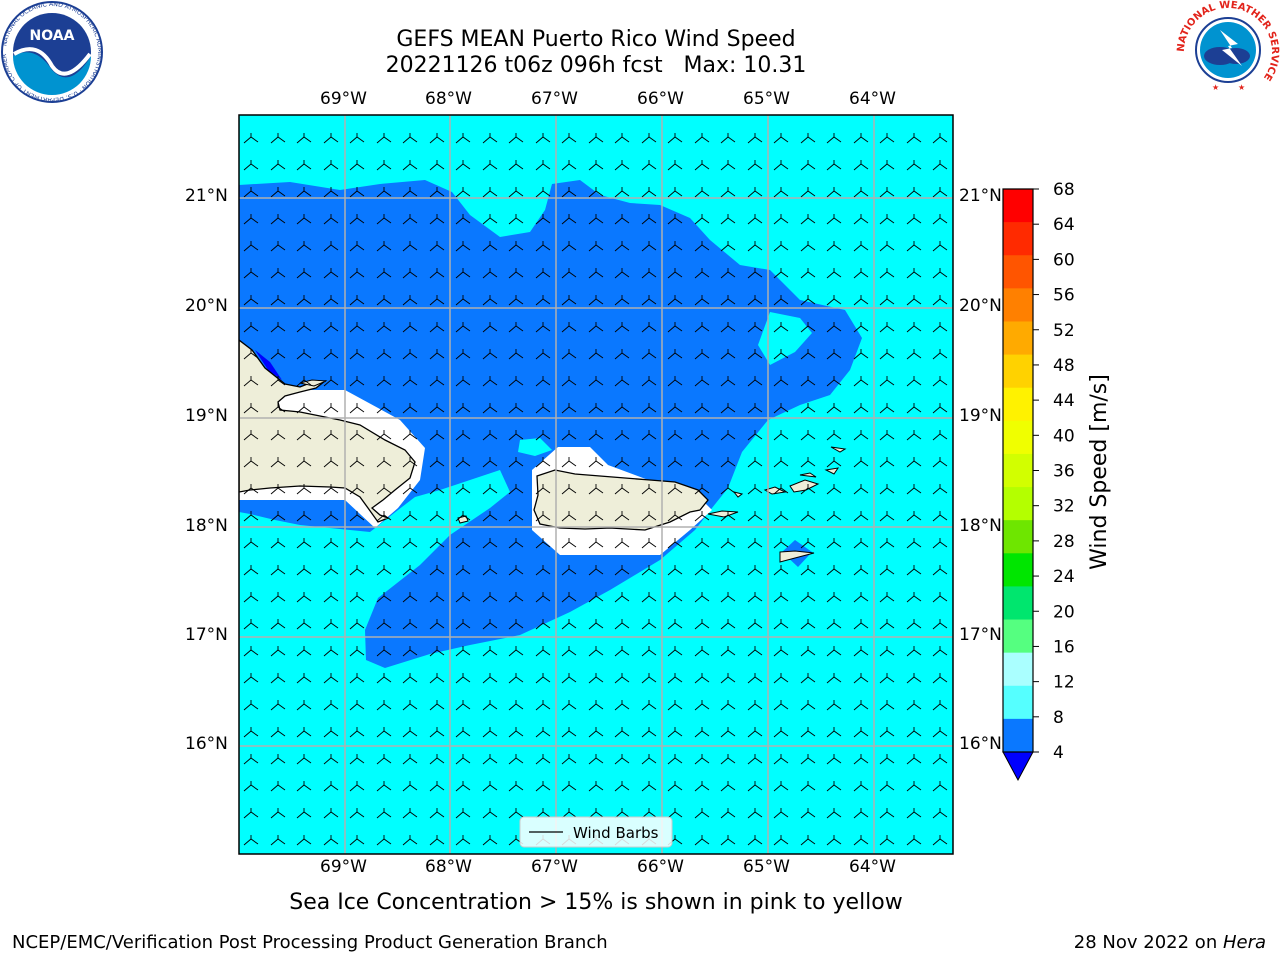 This screenshot has width=1280, height=960. What do you see at coordinates (343, 867) in the screenshot?
I see `lon-label-bottom: 69°W` at bounding box center [343, 867].